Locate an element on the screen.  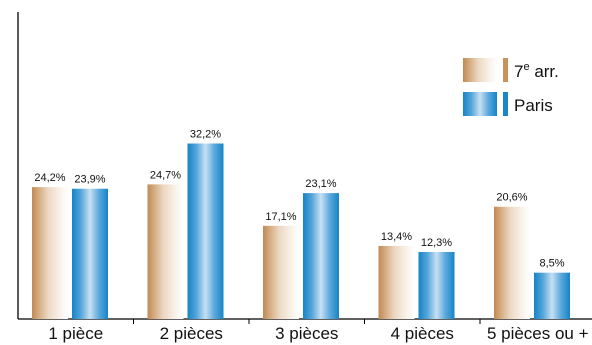
x-tick-label: 3 pièces is located at coordinates (306, 333).